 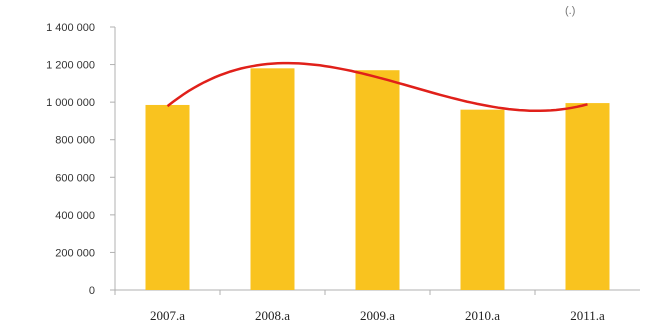 What do you see at coordinates (570, 11) in the screenshot?
I see `corner-note: (.)` at bounding box center [570, 11].